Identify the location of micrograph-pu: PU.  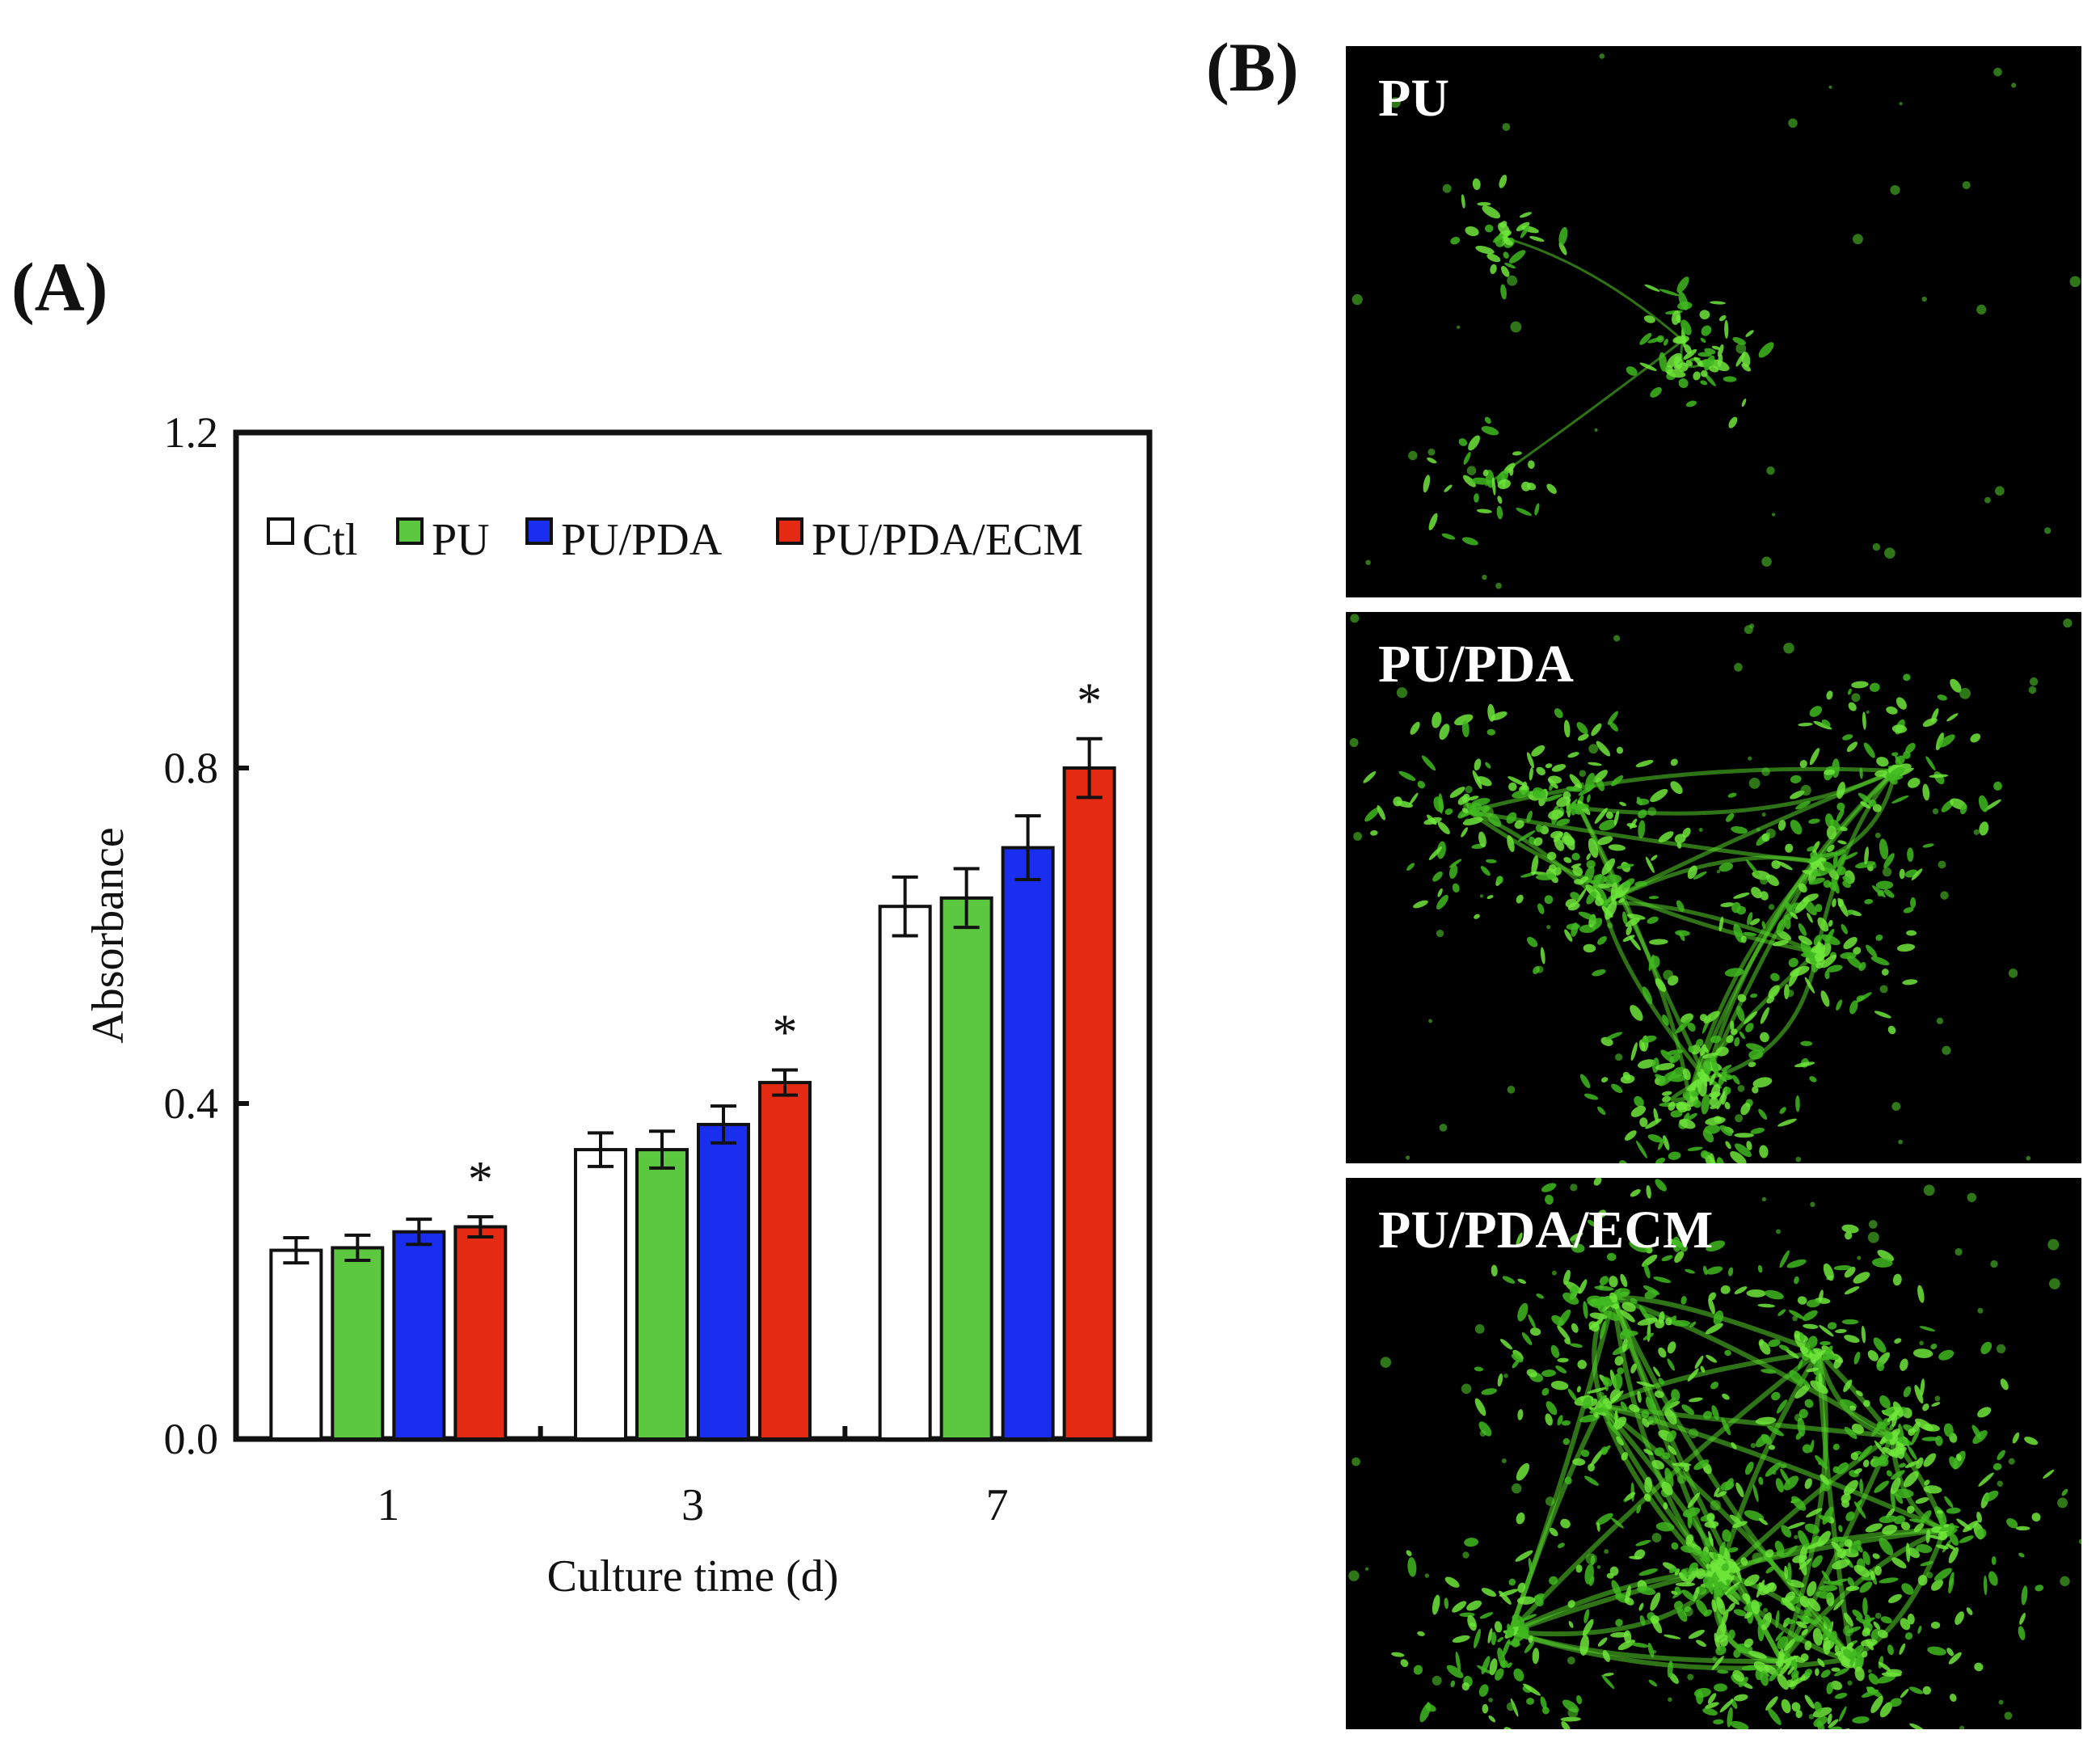
(1713, 321).